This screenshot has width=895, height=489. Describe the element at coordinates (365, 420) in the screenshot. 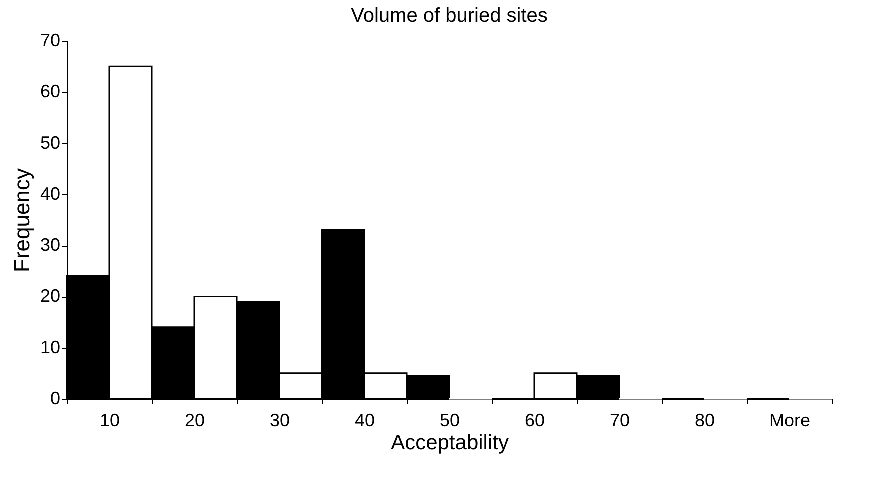

I see `x-tick-label: 40` at that location.